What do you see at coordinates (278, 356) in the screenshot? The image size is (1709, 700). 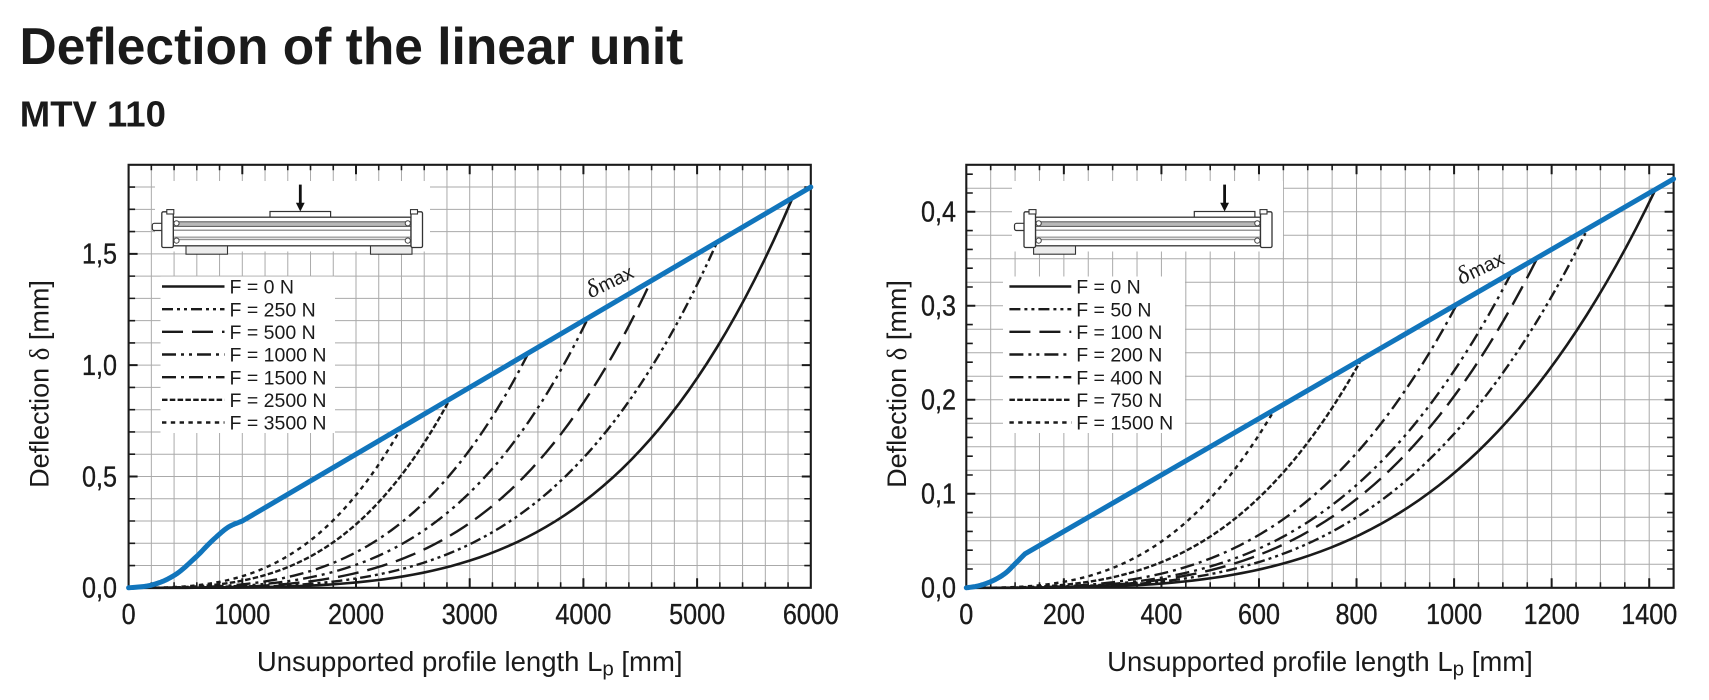 I see `svg-text: F = 1000 N` at bounding box center [278, 356].